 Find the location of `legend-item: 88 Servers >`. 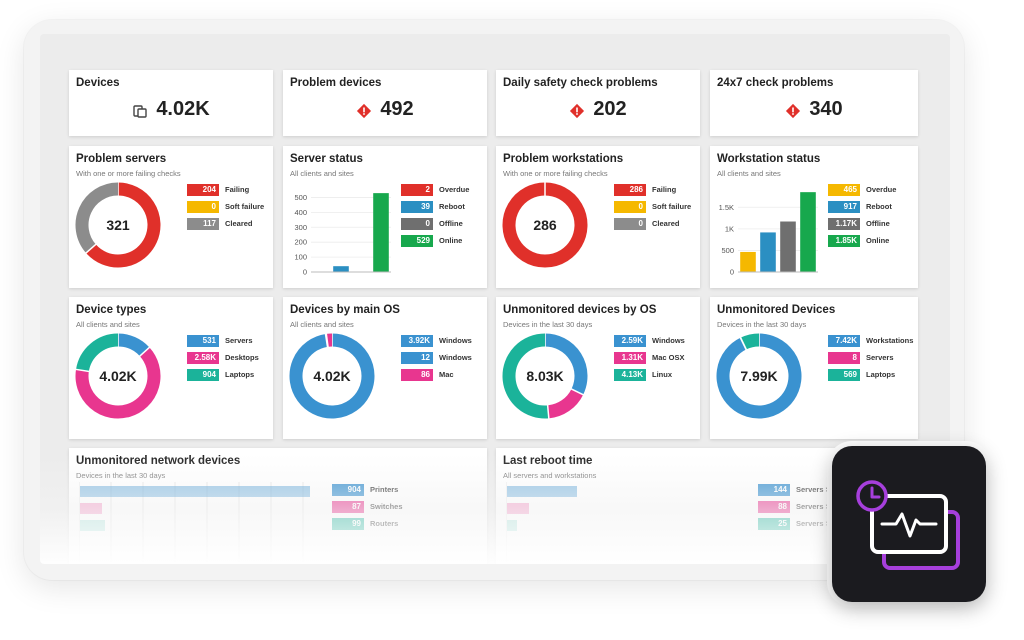

legend-item: 88 Servers > is located at coordinates (794, 506).